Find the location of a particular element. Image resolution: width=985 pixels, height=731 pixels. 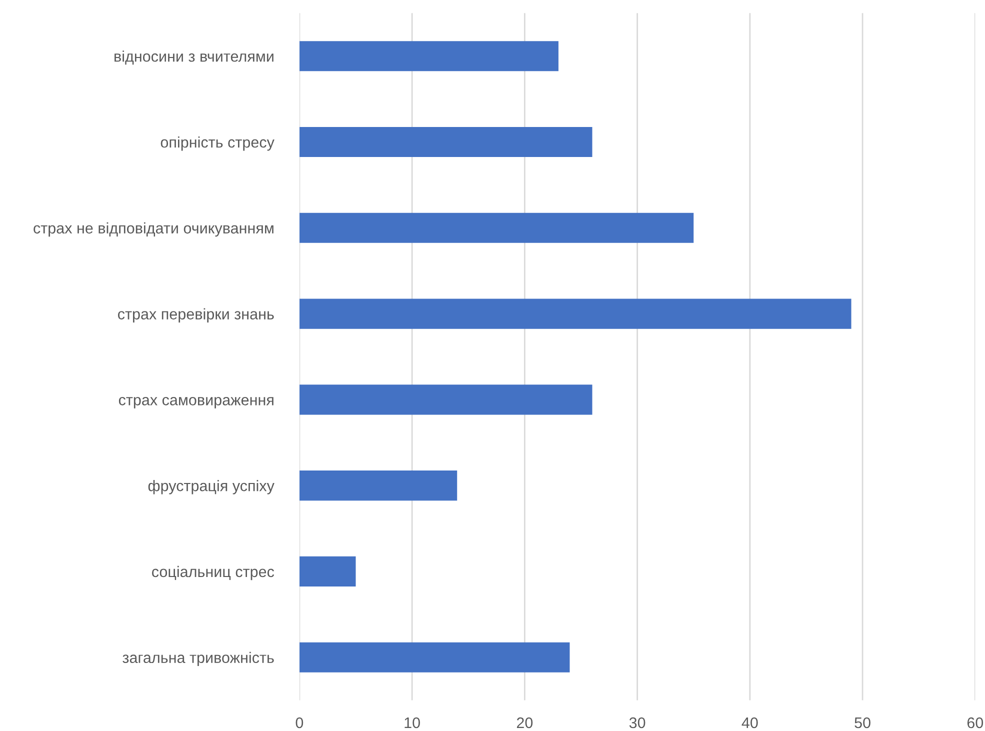

y-tick-label: страх самовираження is located at coordinates (196, 402).